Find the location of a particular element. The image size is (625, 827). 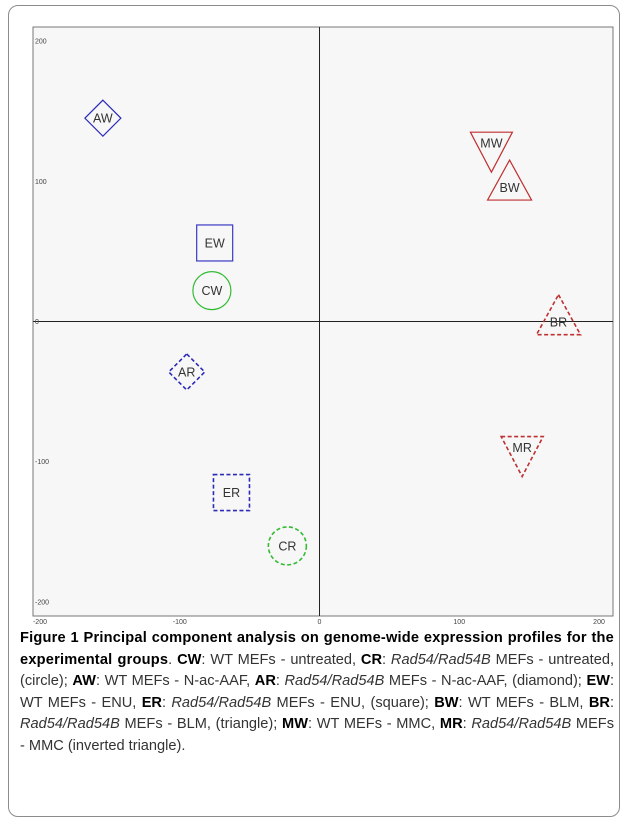

caption-group-code: CR is located at coordinates (371, 659).